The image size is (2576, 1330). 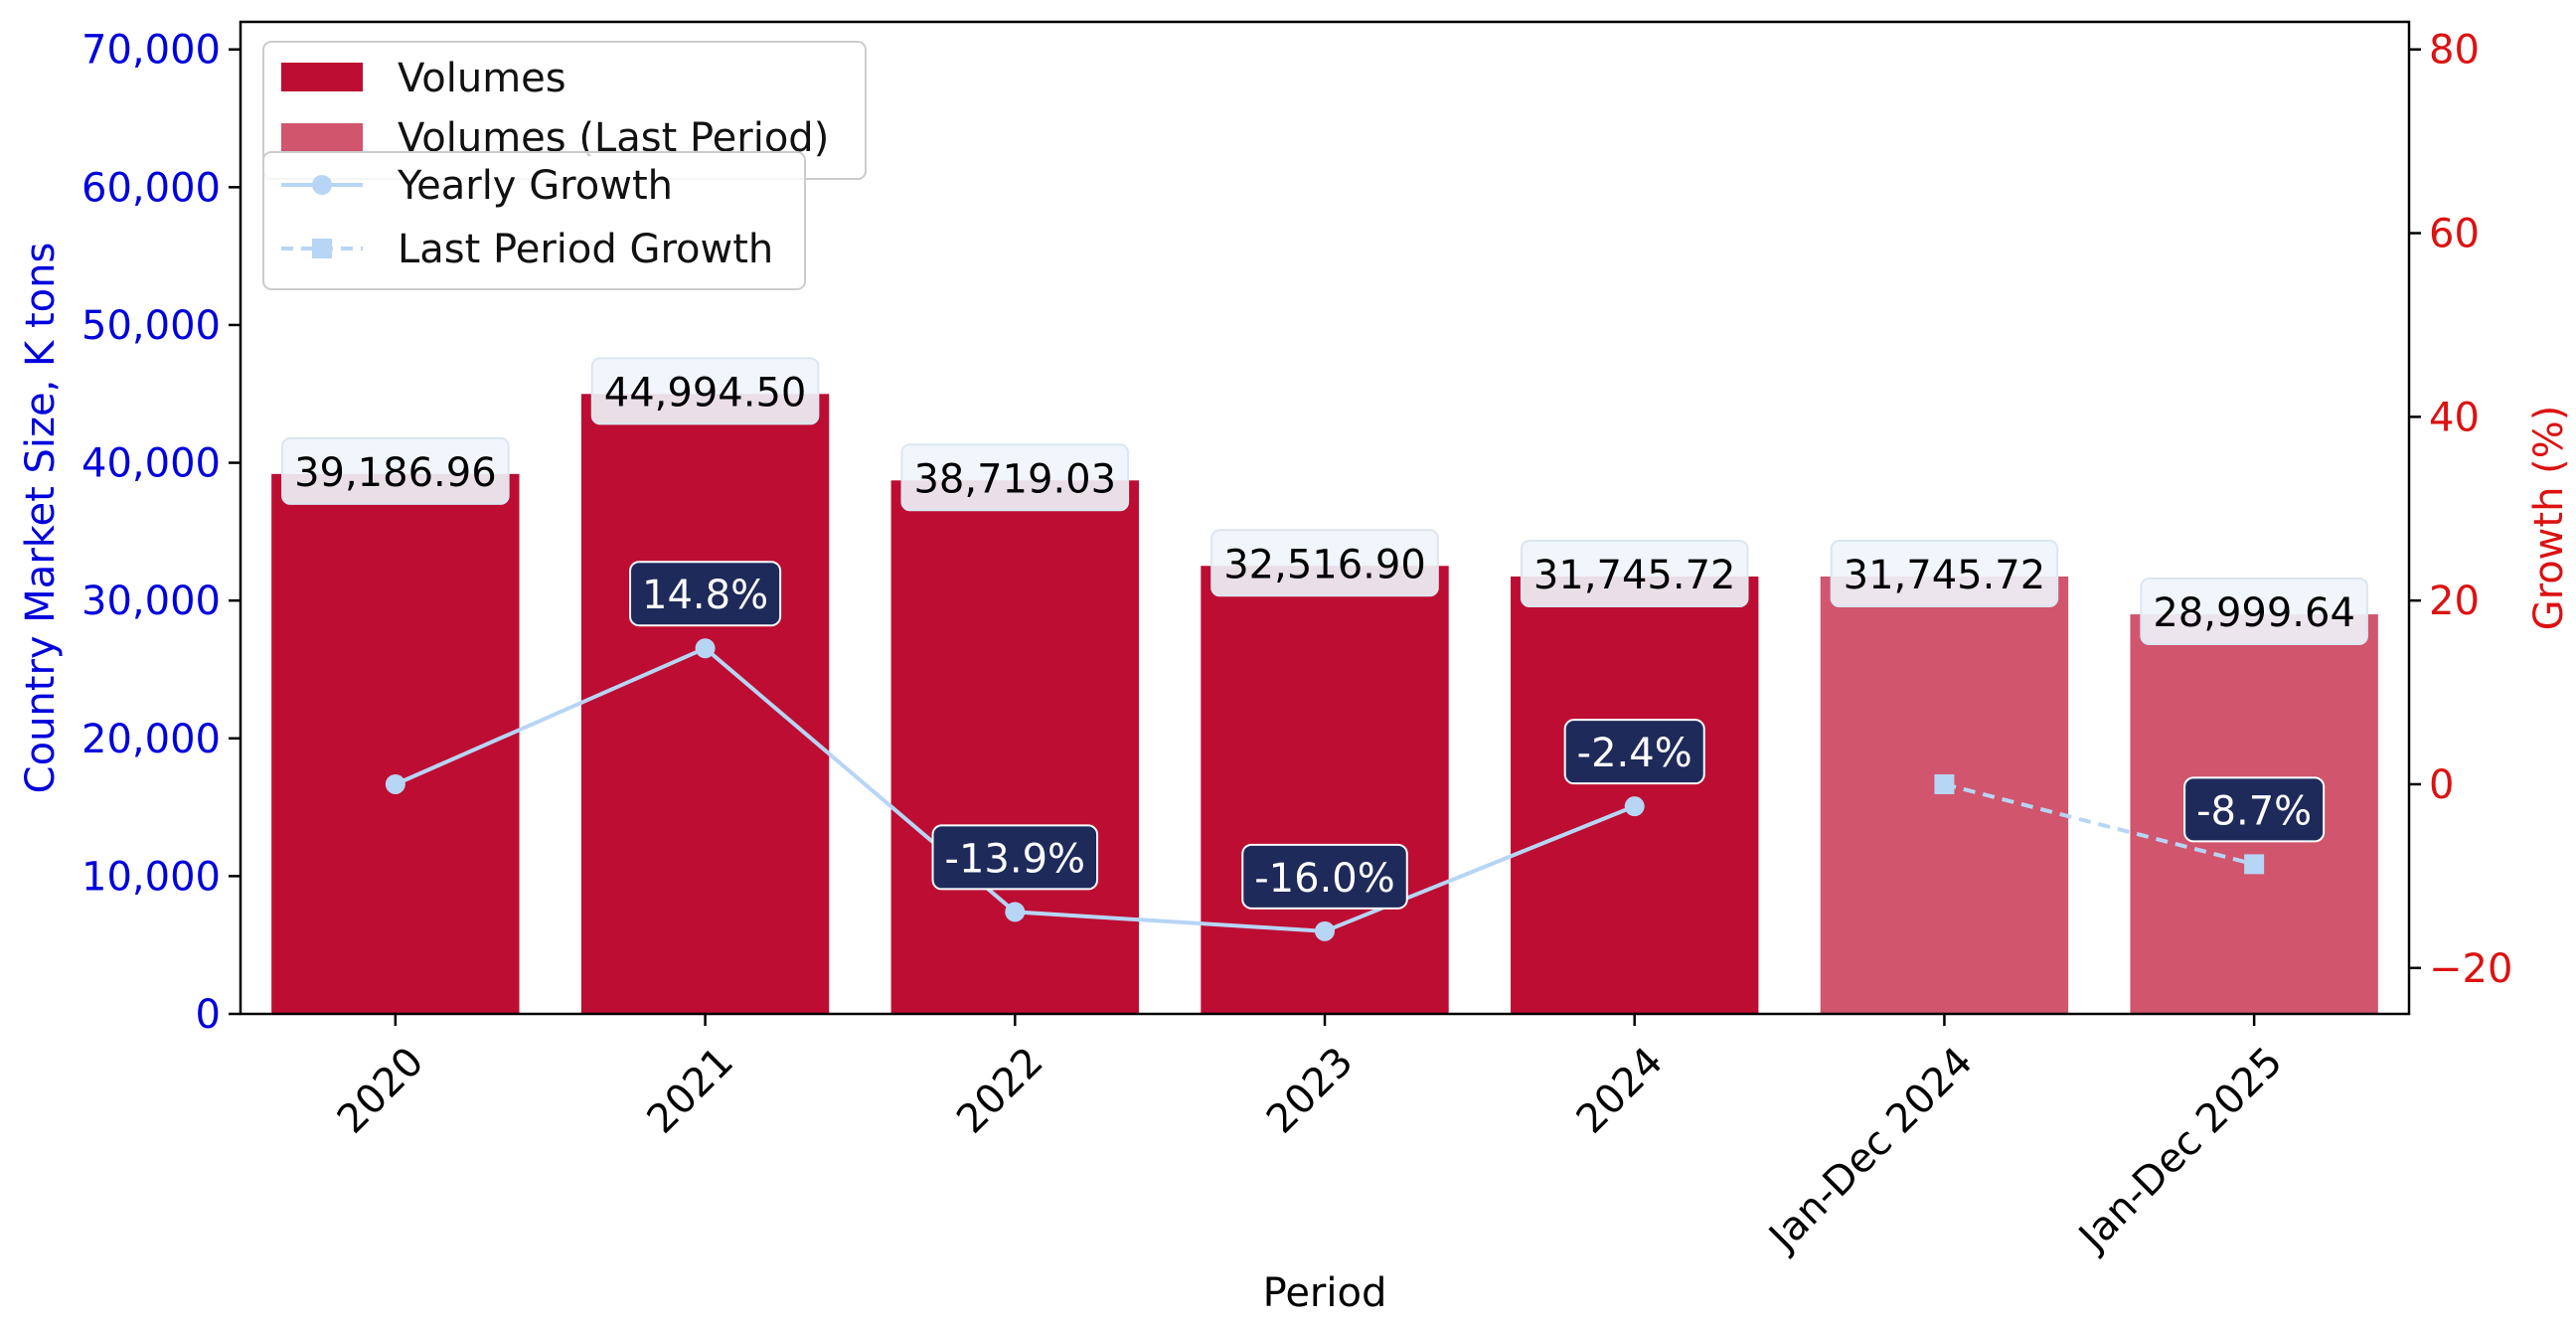 What do you see at coordinates (151, 326) in the screenshot?
I see `left-tick-label: 50,000` at bounding box center [151, 326].